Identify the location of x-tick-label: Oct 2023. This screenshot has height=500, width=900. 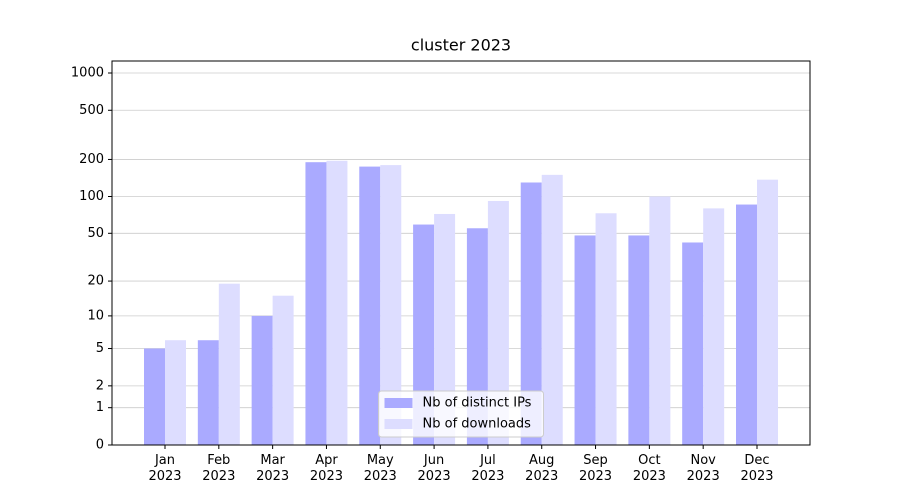
(649, 468).